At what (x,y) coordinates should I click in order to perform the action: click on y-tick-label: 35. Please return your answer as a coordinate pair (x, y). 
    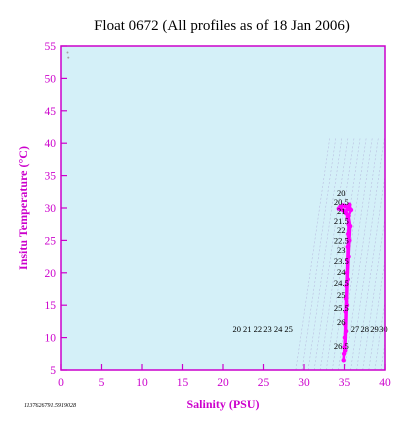
    Looking at the image, I should click on (51, 177).